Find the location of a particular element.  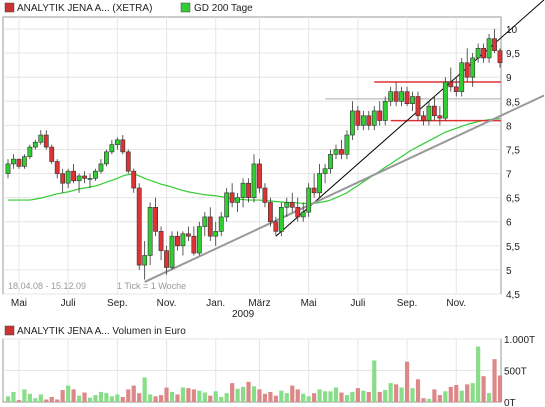

year-label: 2009 is located at coordinates (243, 314).